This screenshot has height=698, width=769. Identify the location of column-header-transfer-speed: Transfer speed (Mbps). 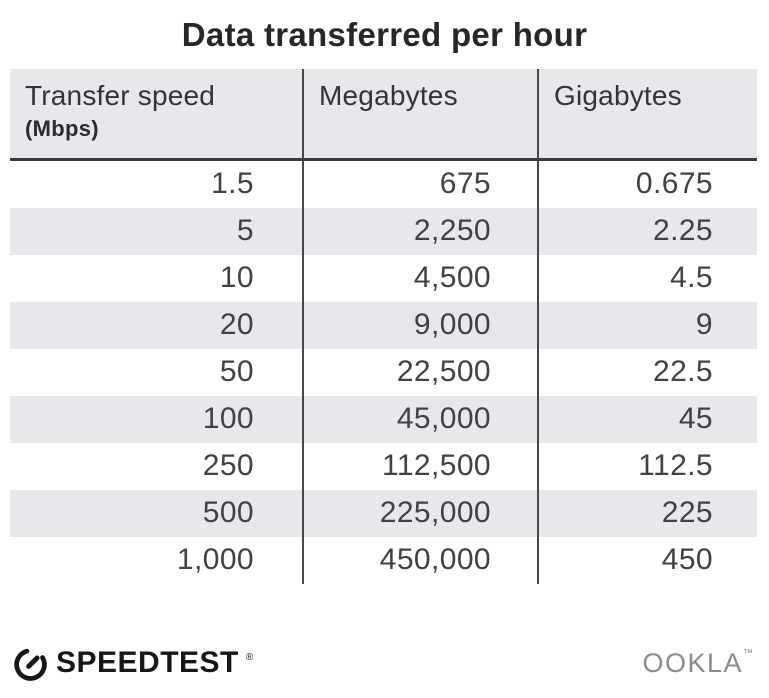
(156, 113).